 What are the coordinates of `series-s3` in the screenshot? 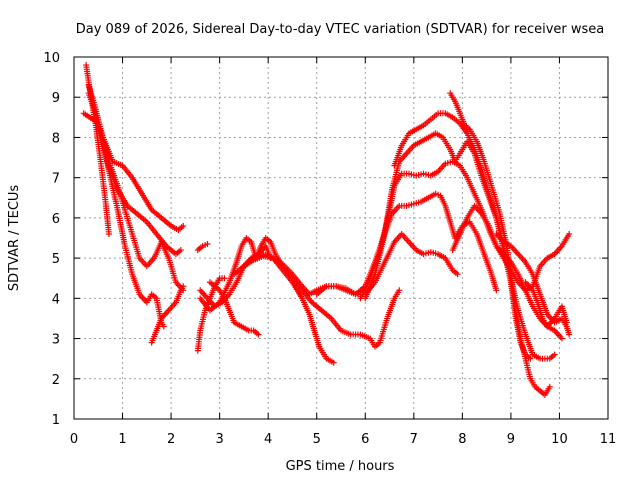 It's located at (136, 192).